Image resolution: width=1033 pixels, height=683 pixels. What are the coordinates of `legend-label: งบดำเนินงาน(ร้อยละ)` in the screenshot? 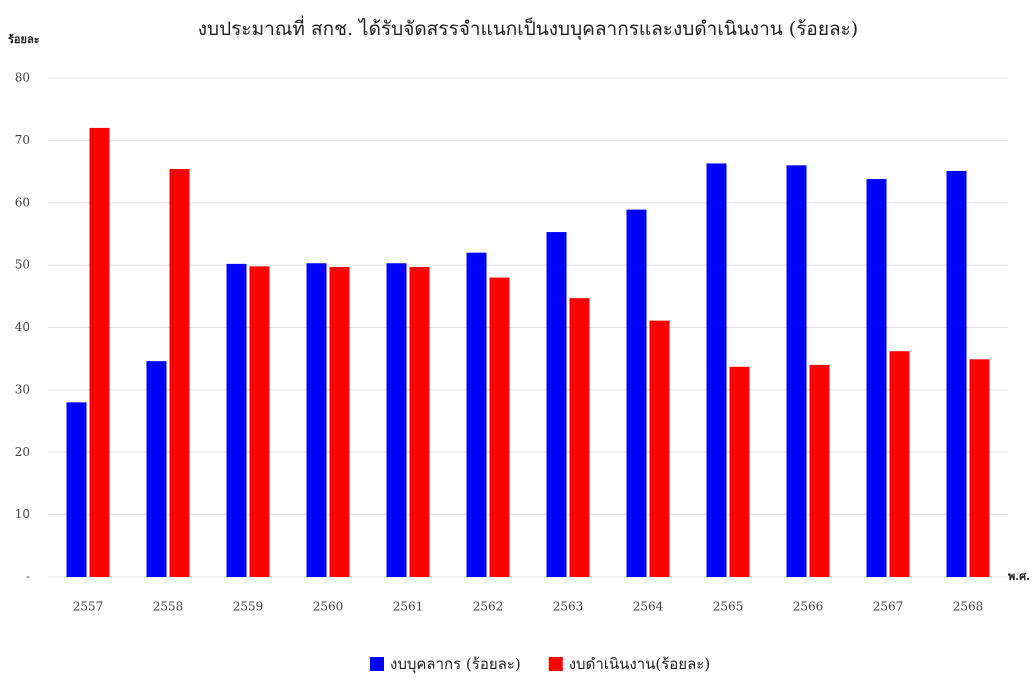 It's located at (639, 664).